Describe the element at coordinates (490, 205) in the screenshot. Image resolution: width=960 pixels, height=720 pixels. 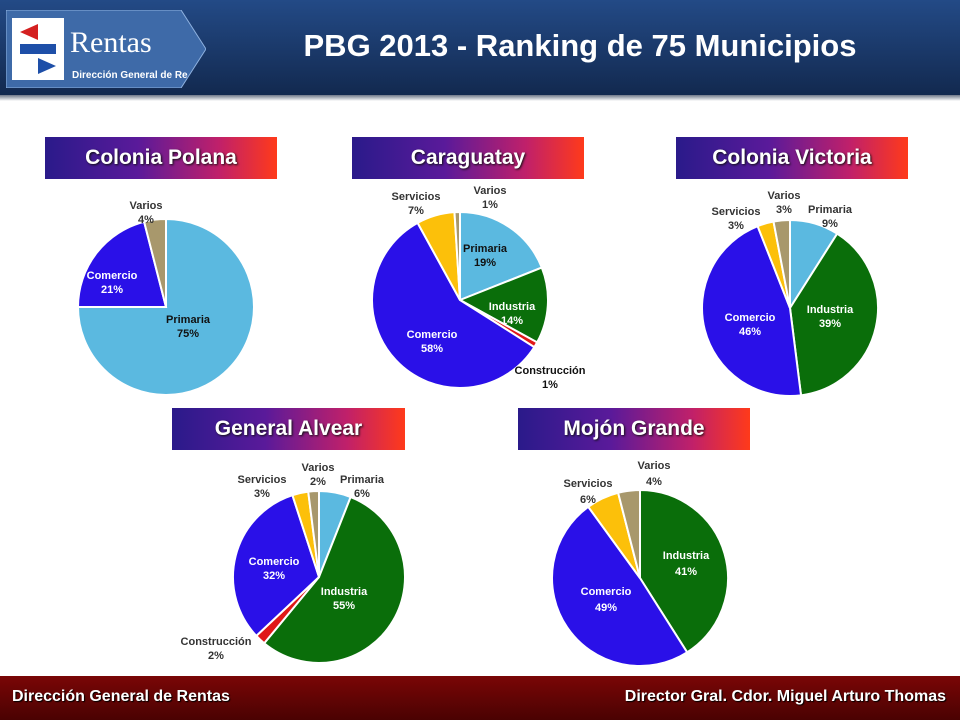
I see `slice-value-varios: 1%` at that location.